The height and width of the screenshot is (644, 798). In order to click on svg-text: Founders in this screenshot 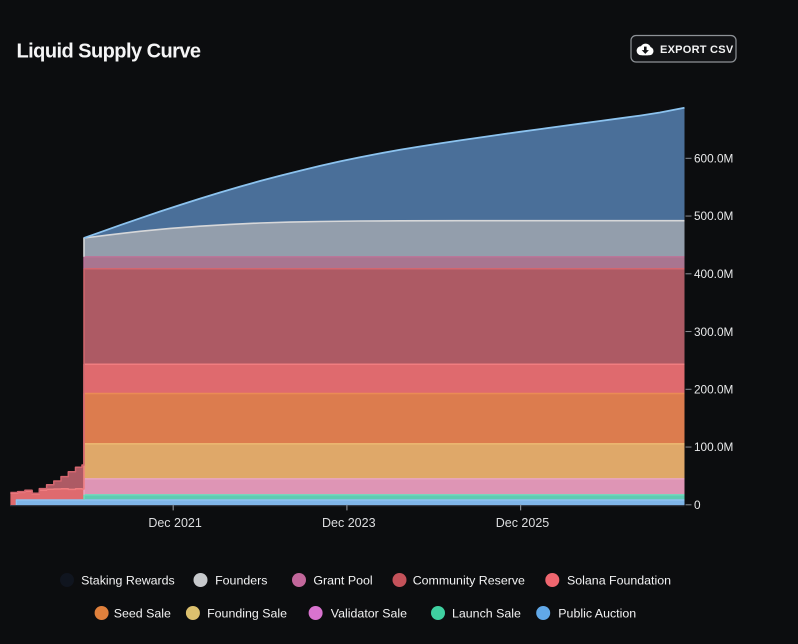, I will do `click(241, 580)`.